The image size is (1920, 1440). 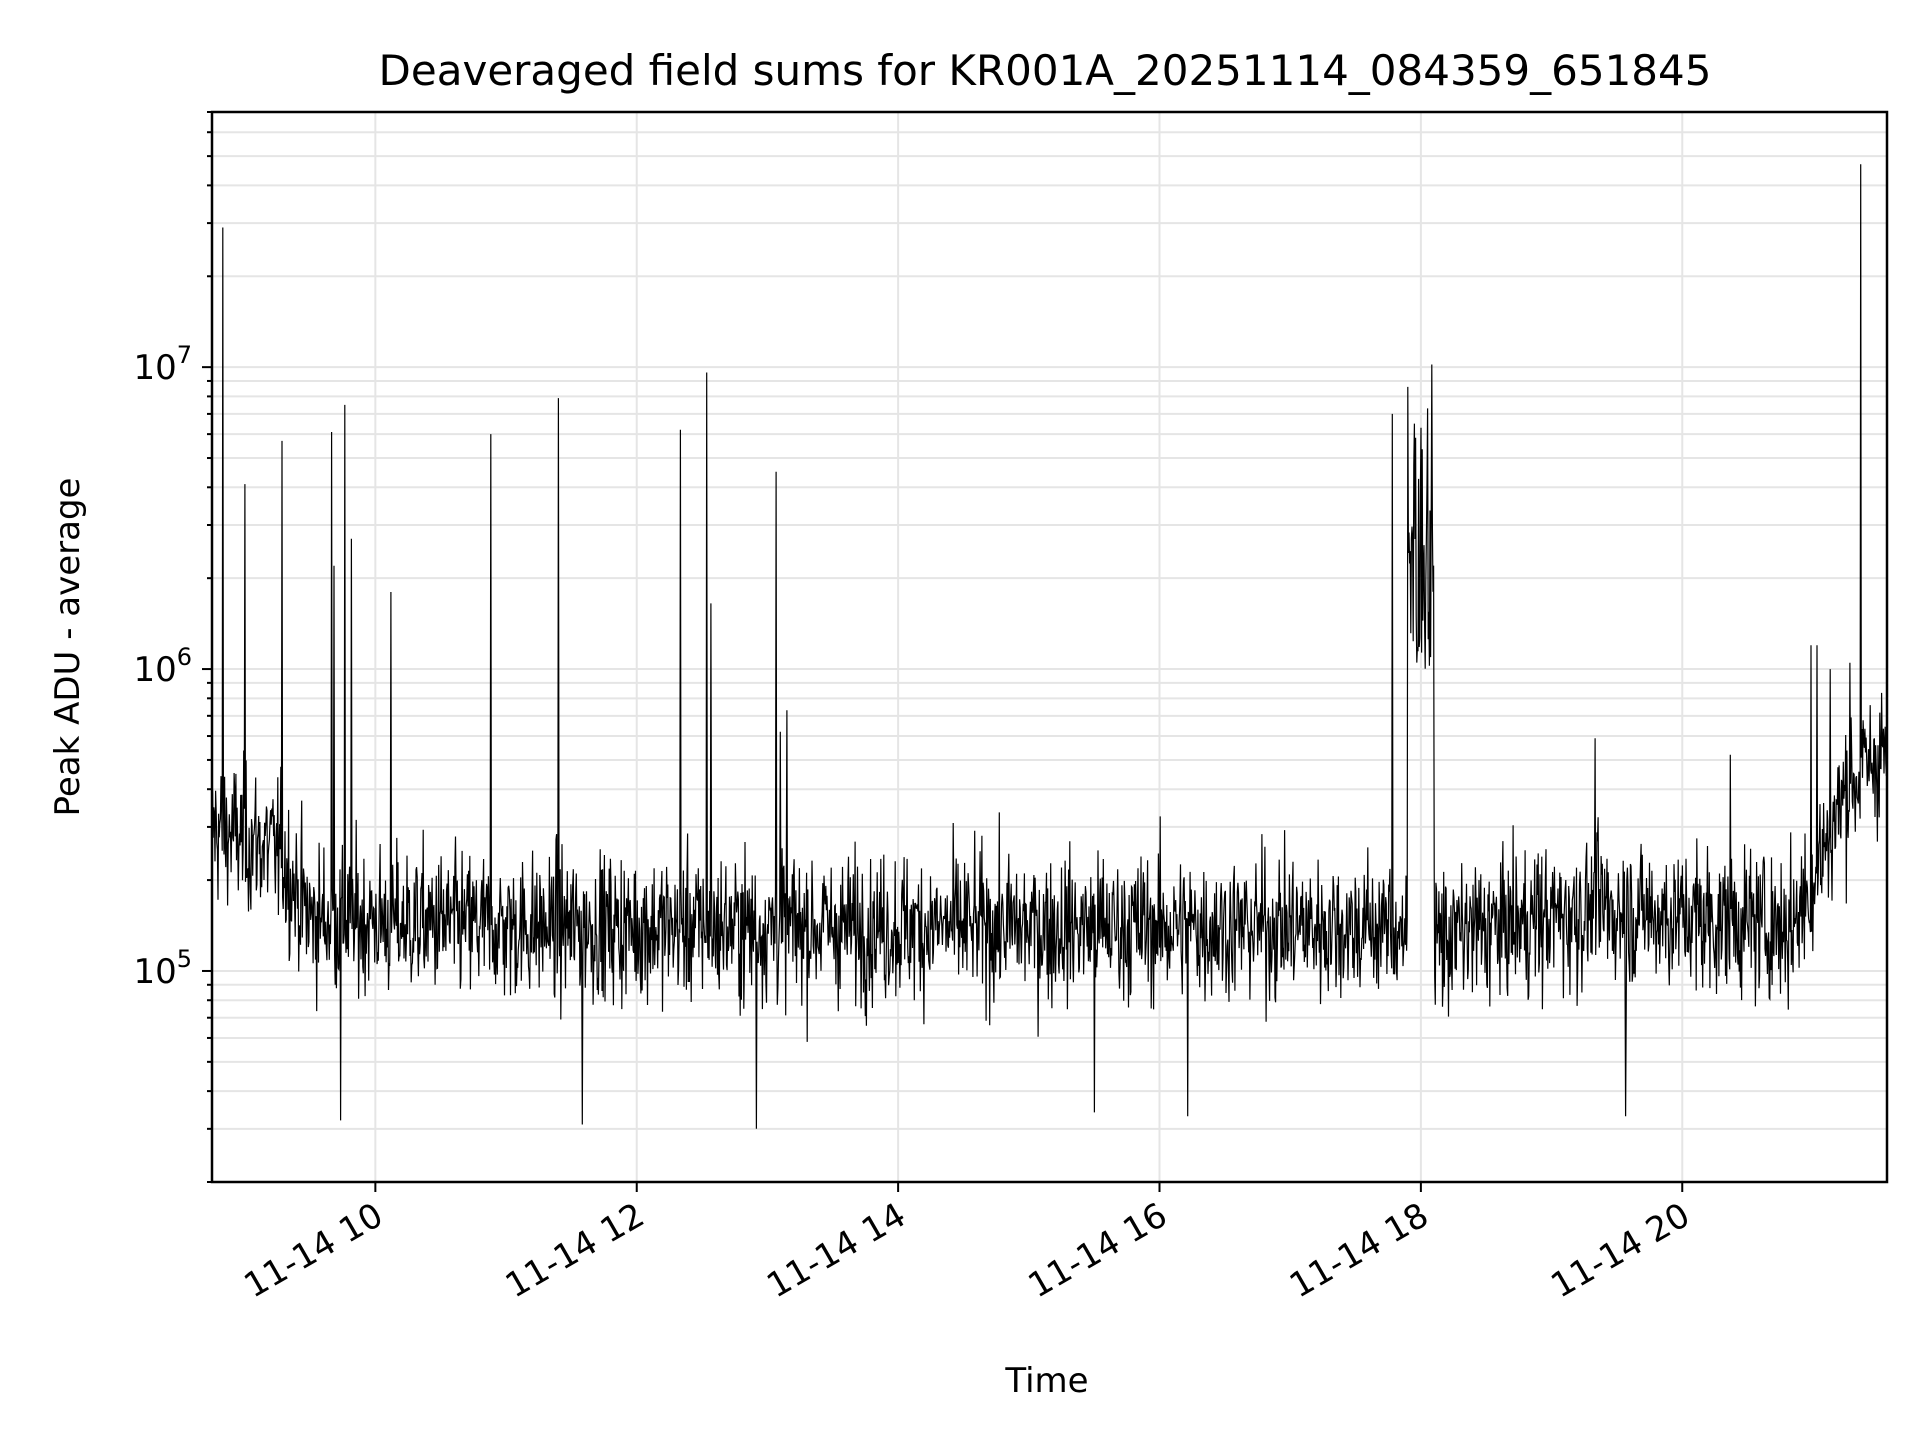 What do you see at coordinates (68, 647) in the screenshot?
I see `y-axis-label: Peak ADU - average` at bounding box center [68, 647].